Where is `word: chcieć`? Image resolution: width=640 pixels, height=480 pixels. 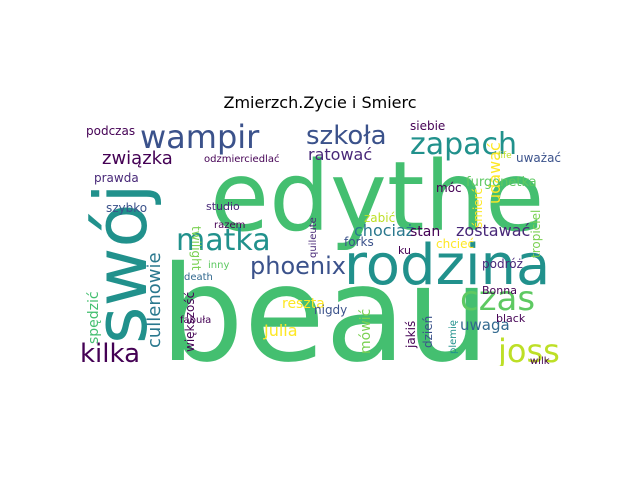 word: chcieć is located at coordinates (455, 244).